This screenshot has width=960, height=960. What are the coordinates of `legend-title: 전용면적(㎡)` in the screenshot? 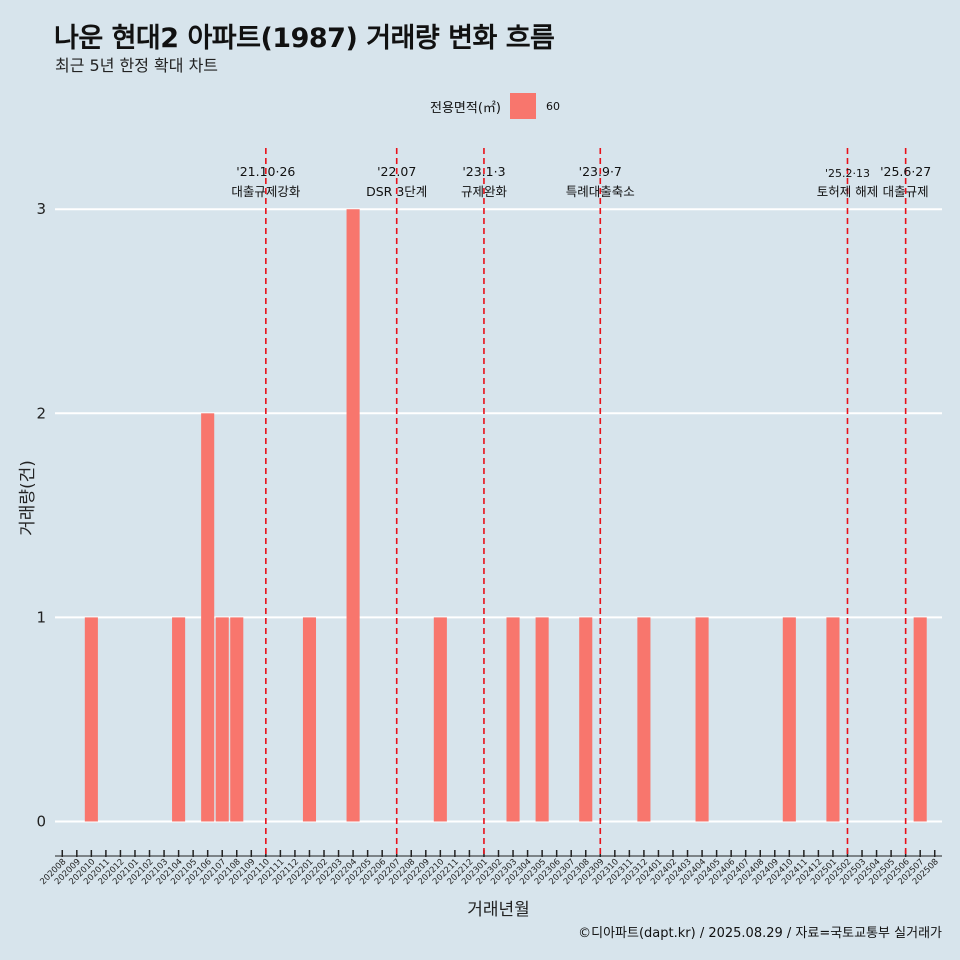 It's located at (465, 108).